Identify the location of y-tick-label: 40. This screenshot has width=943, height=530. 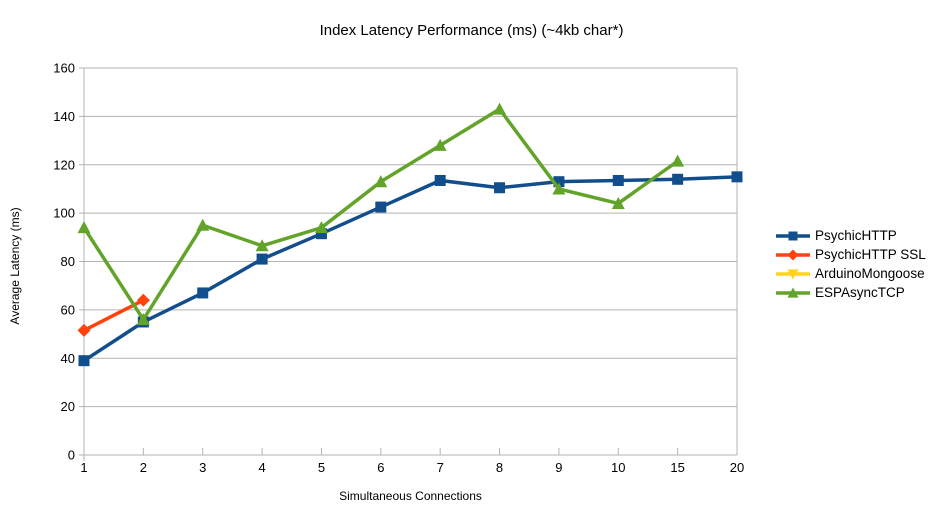
(68, 358).